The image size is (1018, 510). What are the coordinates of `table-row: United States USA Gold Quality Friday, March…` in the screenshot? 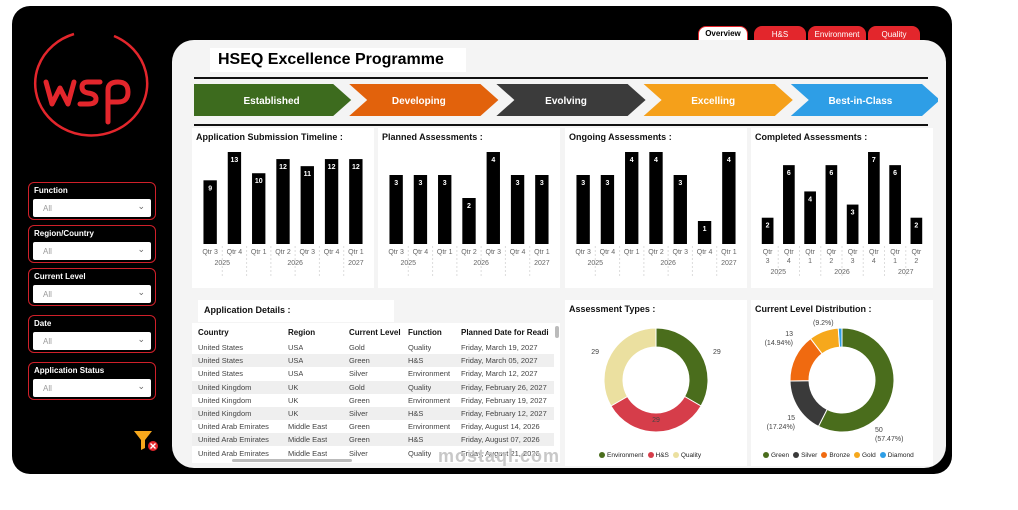 It's located at (373, 347).